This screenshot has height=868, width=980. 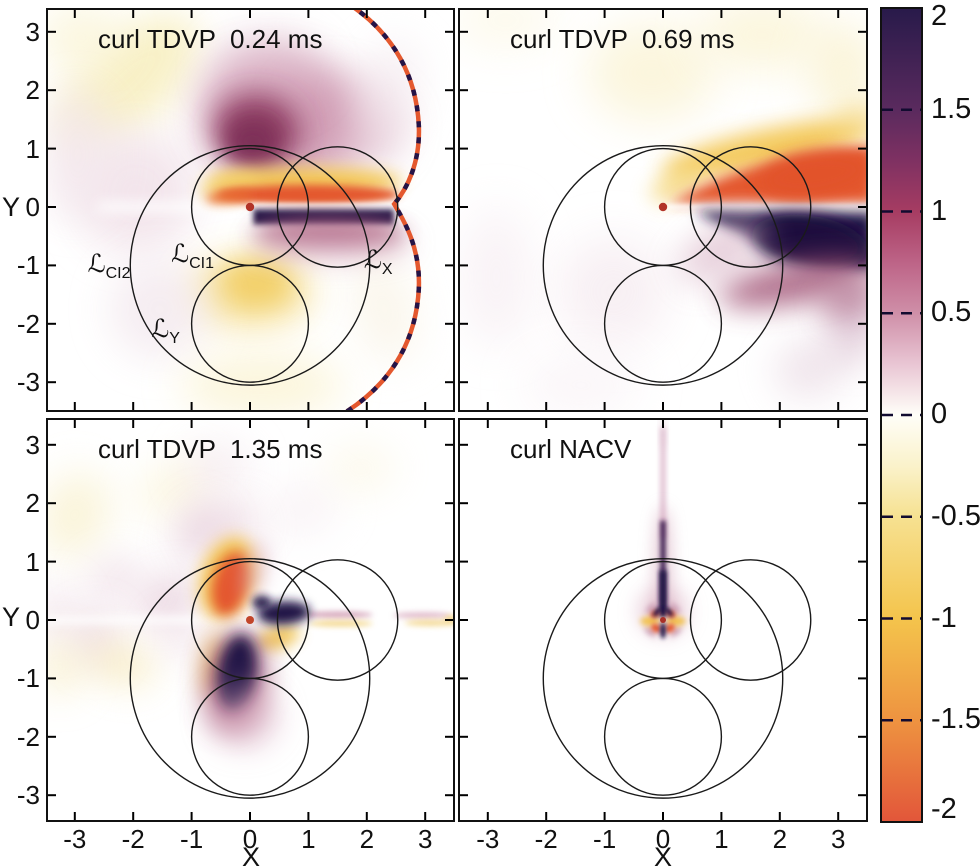 What do you see at coordinates (662, 855) in the screenshot?
I see `x-axis-label-right: X` at bounding box center [662, 855].